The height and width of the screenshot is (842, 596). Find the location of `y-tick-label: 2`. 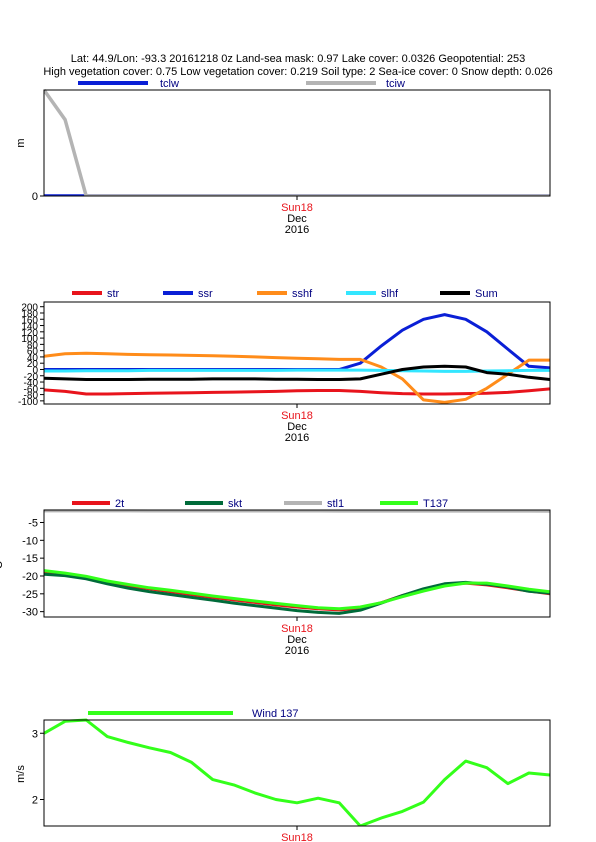

y-tick-label: 2 is located at coordinates (35, 801).